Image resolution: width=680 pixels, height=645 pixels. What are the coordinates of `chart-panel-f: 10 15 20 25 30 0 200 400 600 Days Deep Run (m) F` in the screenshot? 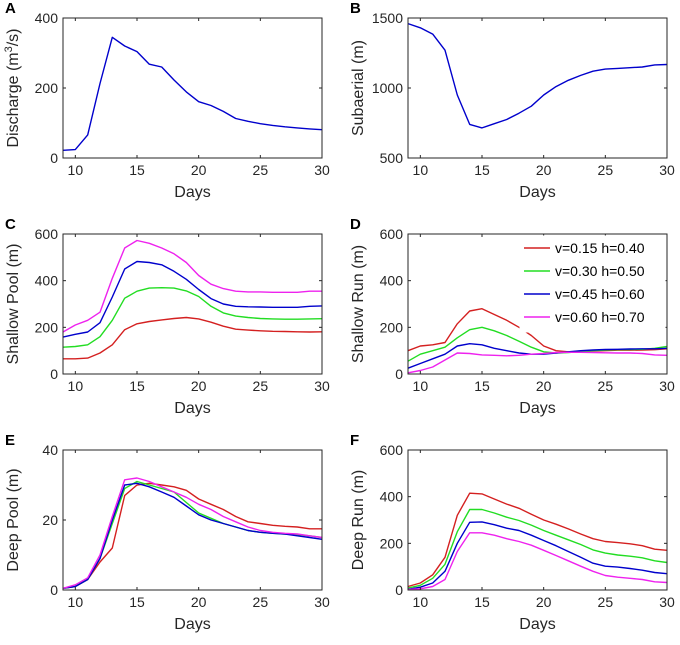 It's located at (512, 532).